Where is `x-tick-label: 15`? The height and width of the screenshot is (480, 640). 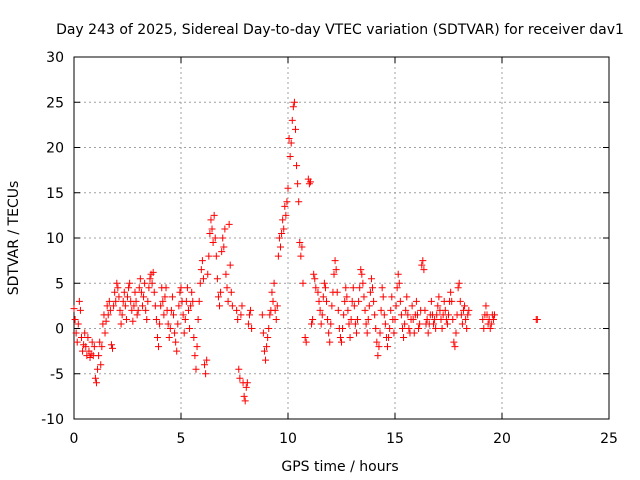
x-tick-label: 15 is located at coordinates (395, 439).